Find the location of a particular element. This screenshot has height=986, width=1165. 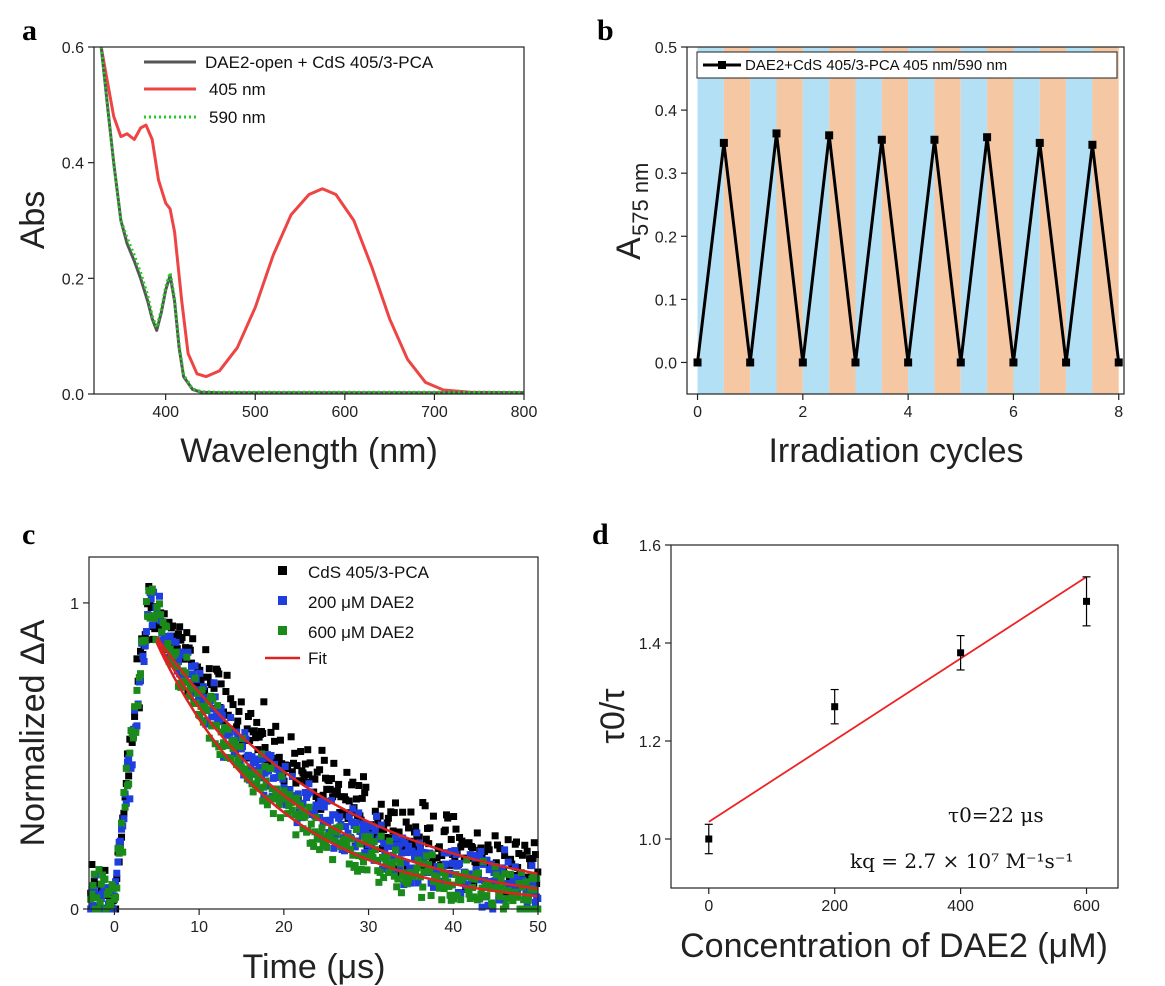

panel-a-frame is located at coordinates (309, 220).